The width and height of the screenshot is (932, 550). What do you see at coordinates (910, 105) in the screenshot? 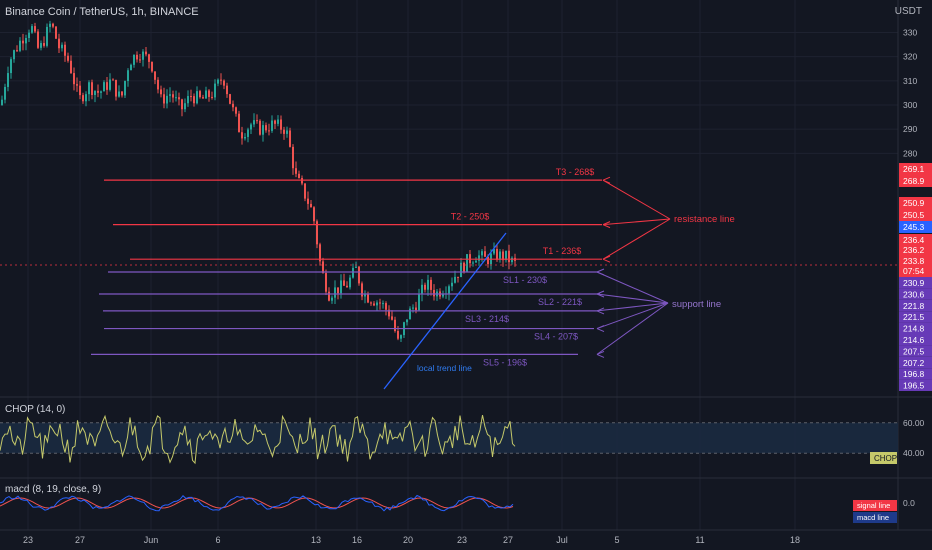
I see `price-tick: 300` at bounding box center [910, 105].